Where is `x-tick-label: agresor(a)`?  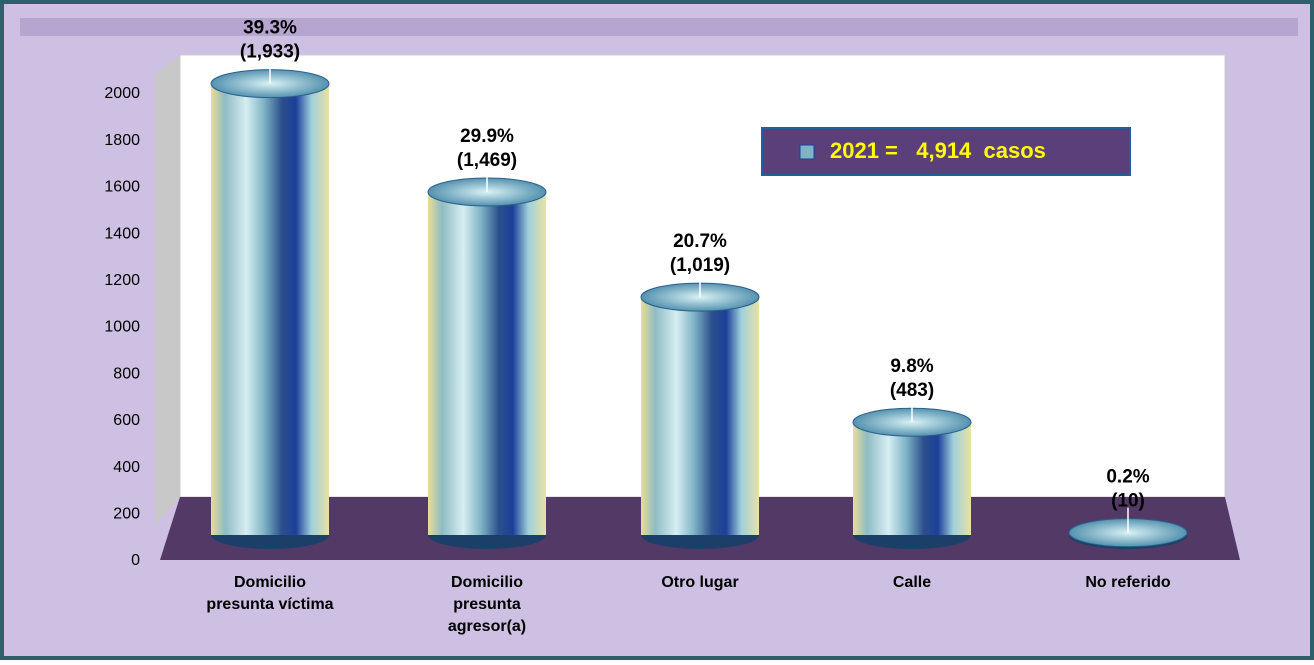 x-tick-label: agresor(a) is located at coordinates (487, 626).